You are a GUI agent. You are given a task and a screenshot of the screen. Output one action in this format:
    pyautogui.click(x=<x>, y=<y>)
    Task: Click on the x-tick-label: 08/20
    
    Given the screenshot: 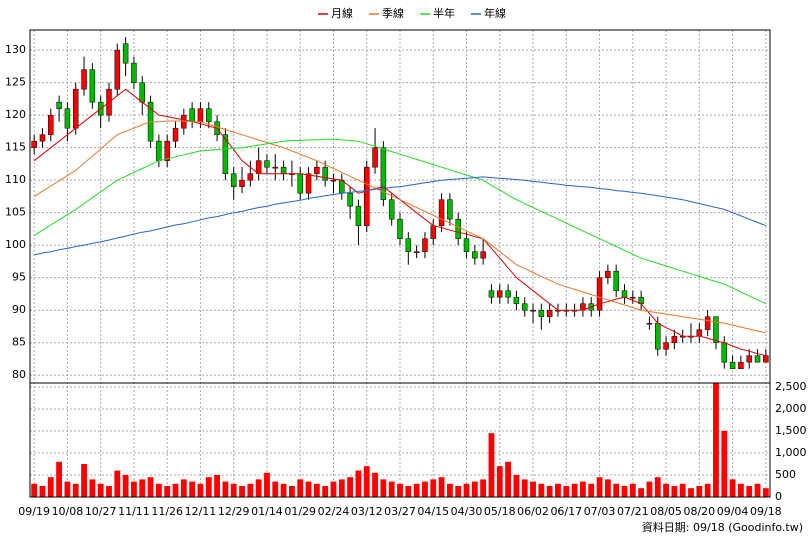 What is the action you would take?
    pyautogui.click(x=699, y=511)
    